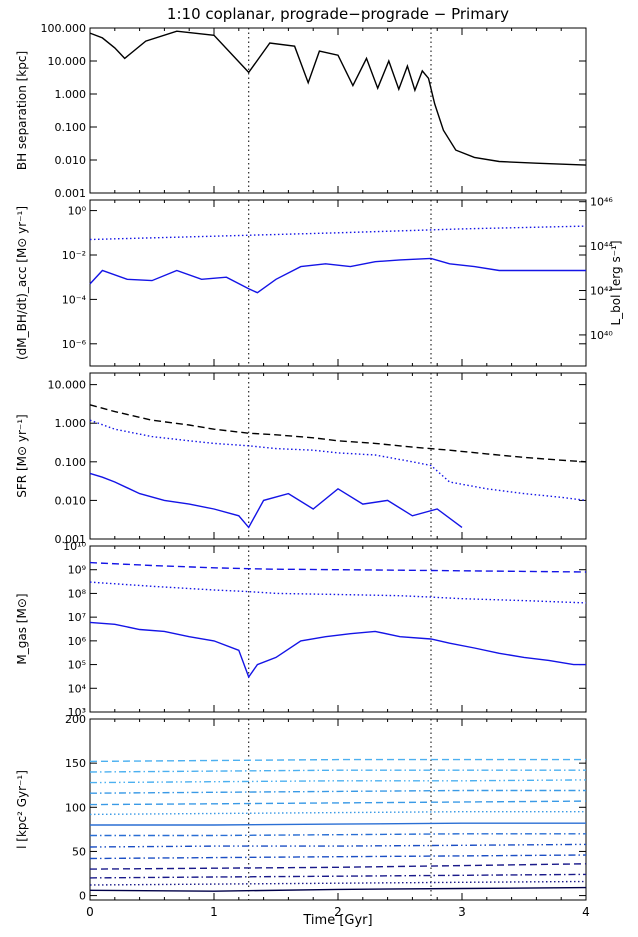 This screenshot has height=937, width=638. Describe the element at coordinates (22, 110) in the screenshot. I see `y-axis-label: BH separation [kpc]` at that location.